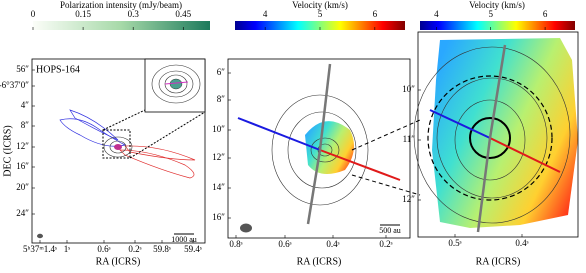 Image resolution: width=586 pixels, height=273 pixels. I want to click on y-tick-label: 56″, so click(22, 69).